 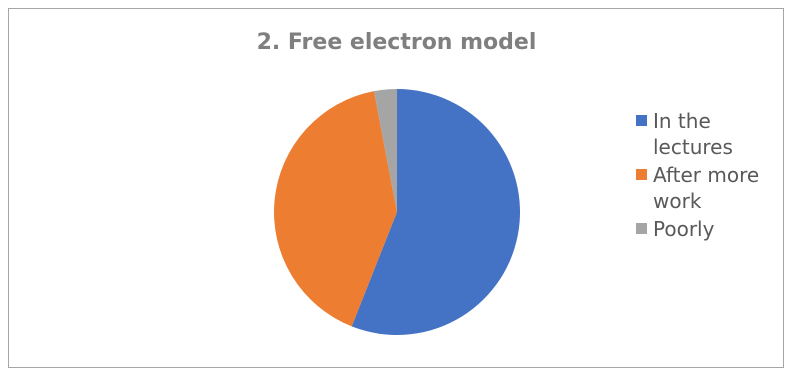 What do you see at coordinates (684, 229) in the screenshot?
I see `legend-label: Poorly` at bounding box center [684, 229].